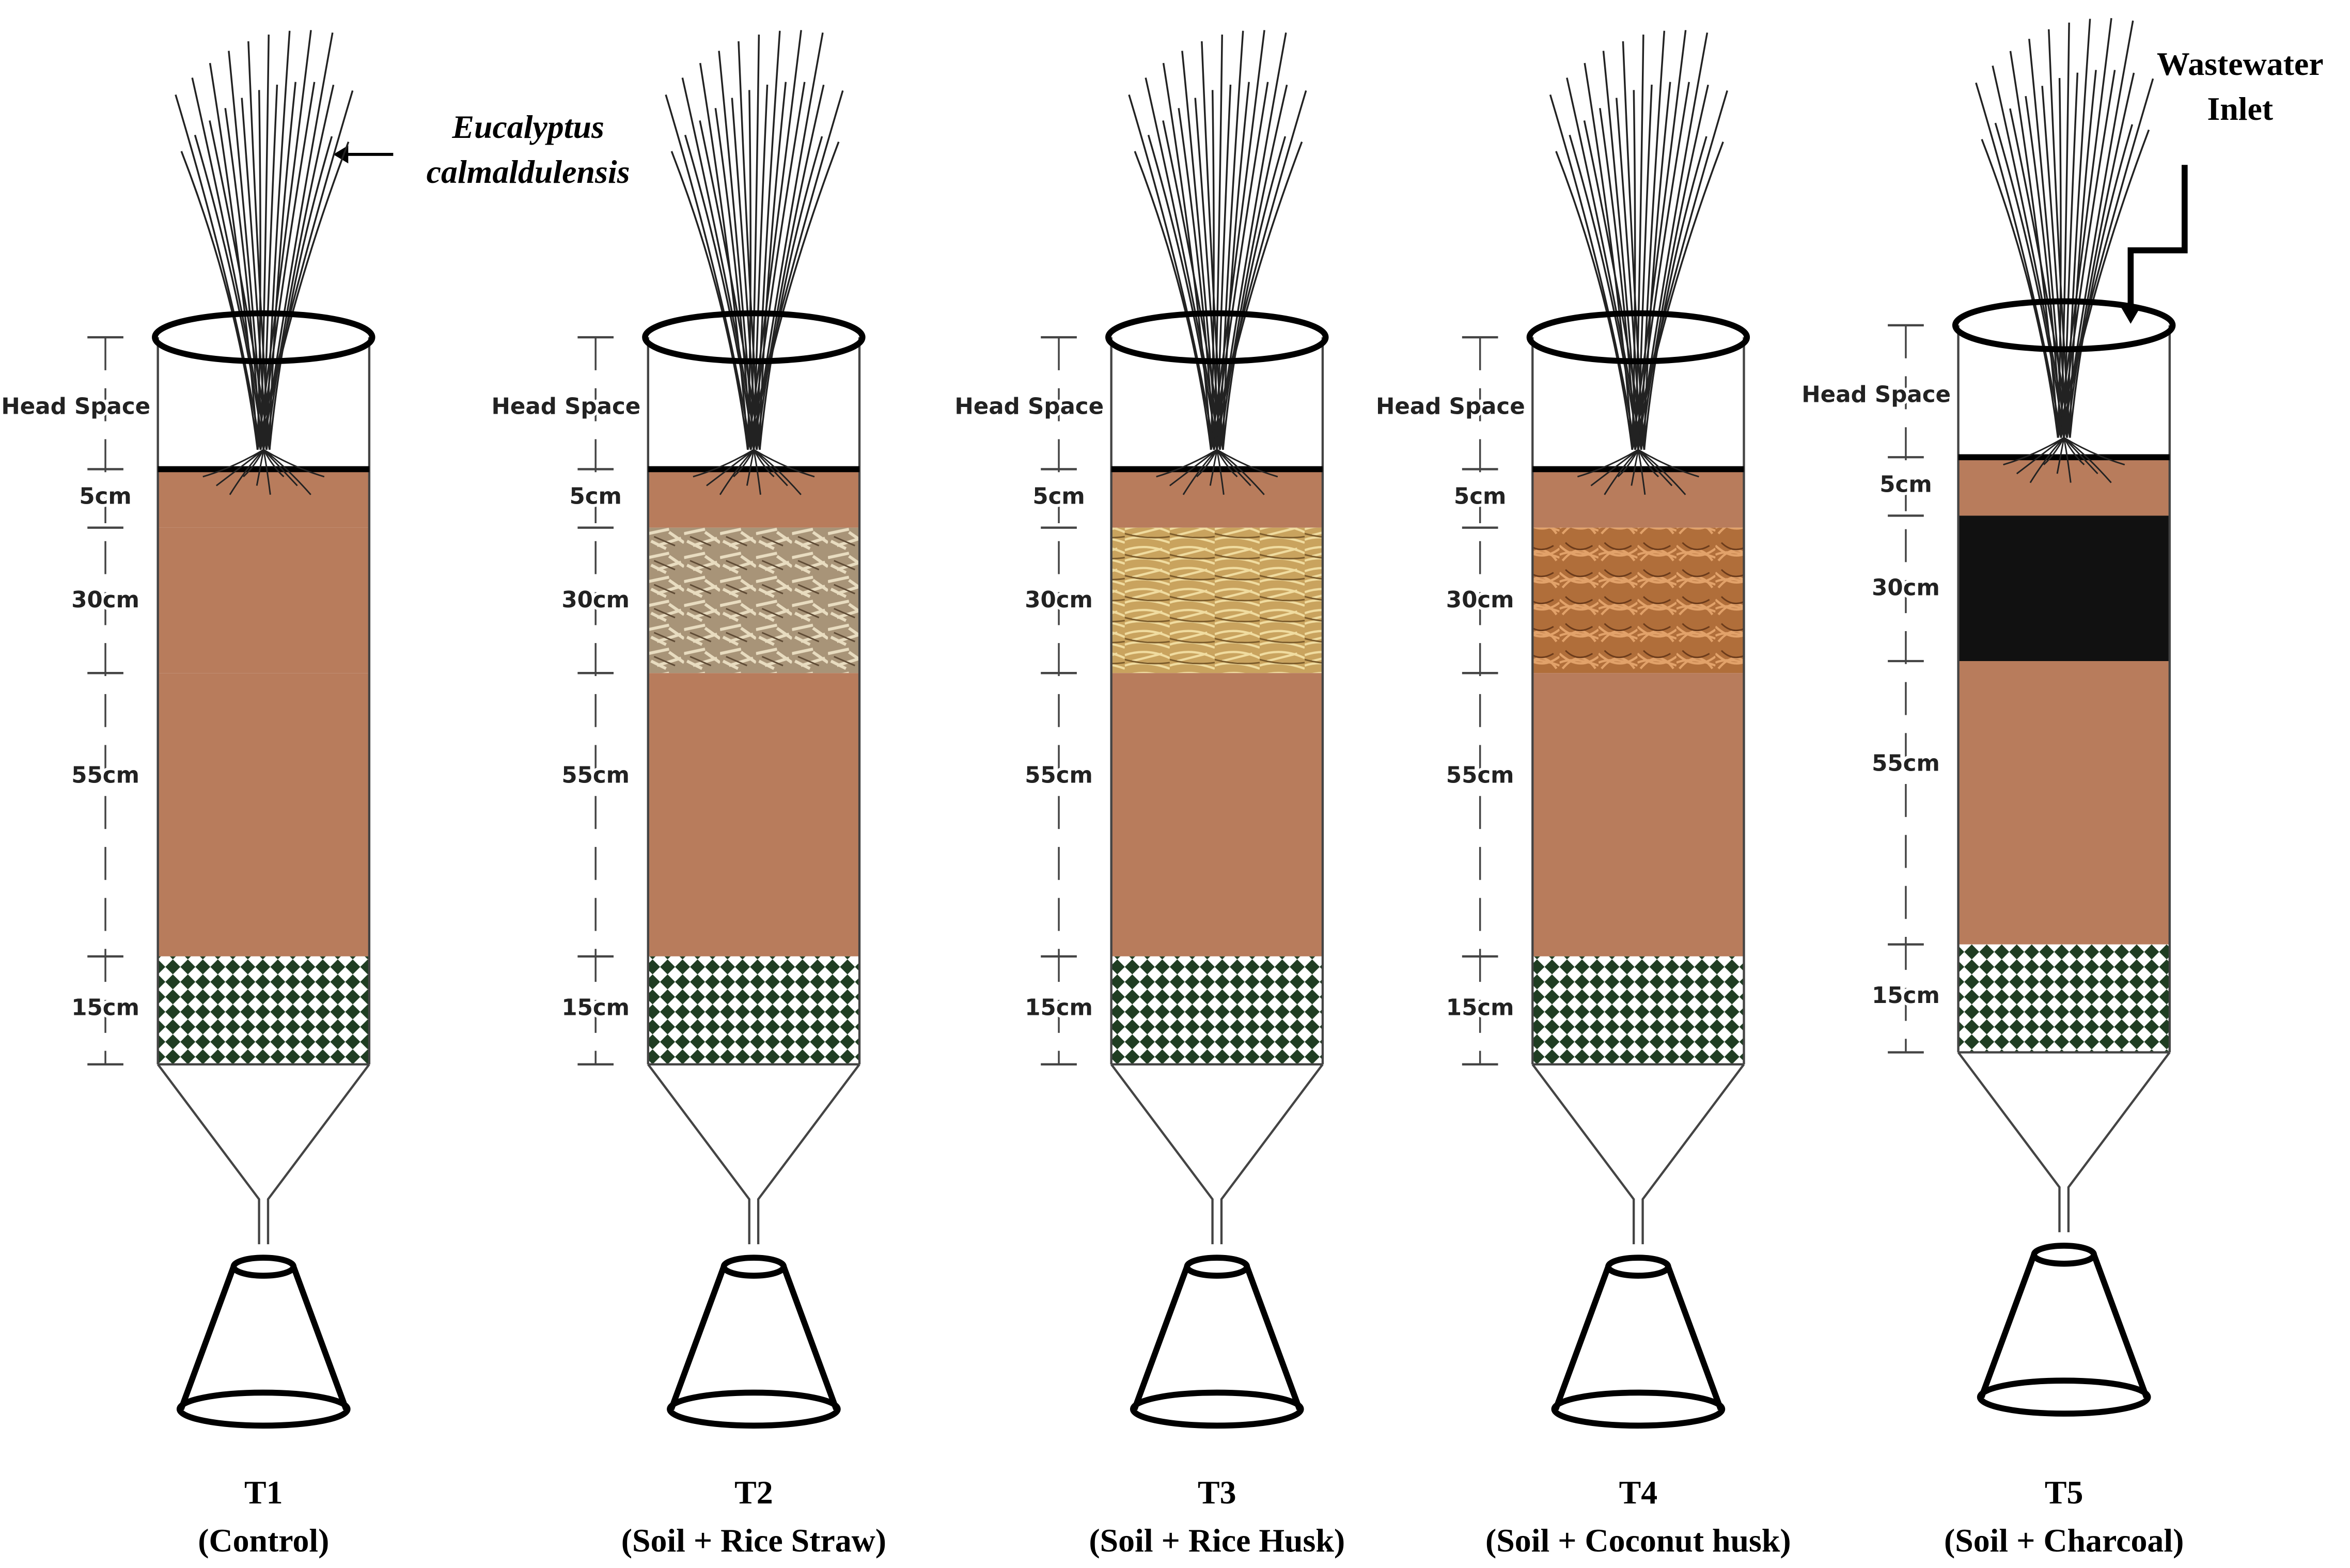 This screenshot has width=2350, height=1568. I want to click on inlet-label: Wastewater, so click(2241, 64).